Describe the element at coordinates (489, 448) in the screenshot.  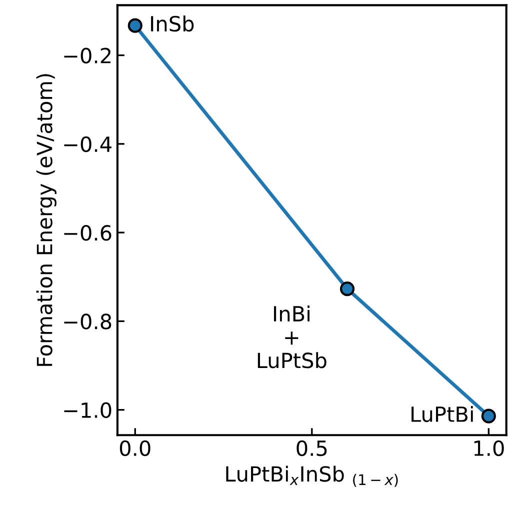
I see `x-tick-label: 1.0` at that location.